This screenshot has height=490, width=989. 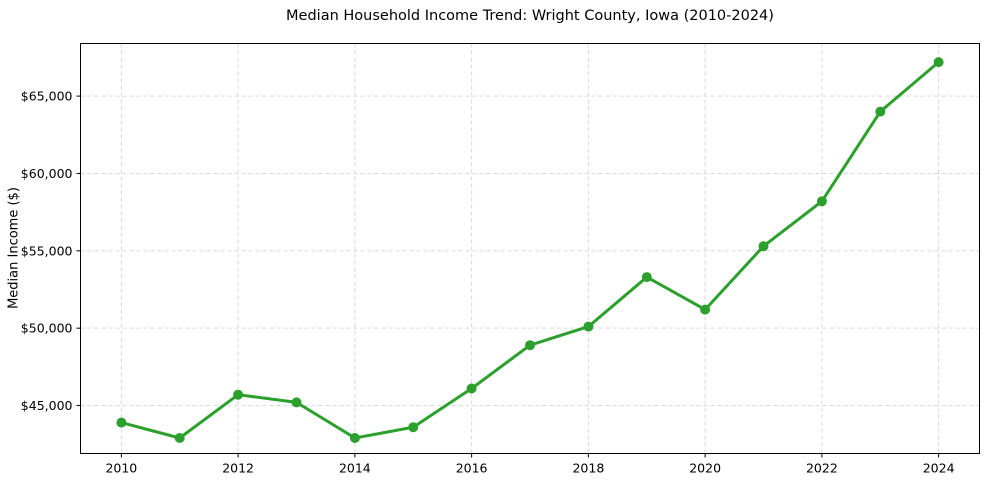 I want to click on x-tick-label: 2022, so click(x=822, y=468).